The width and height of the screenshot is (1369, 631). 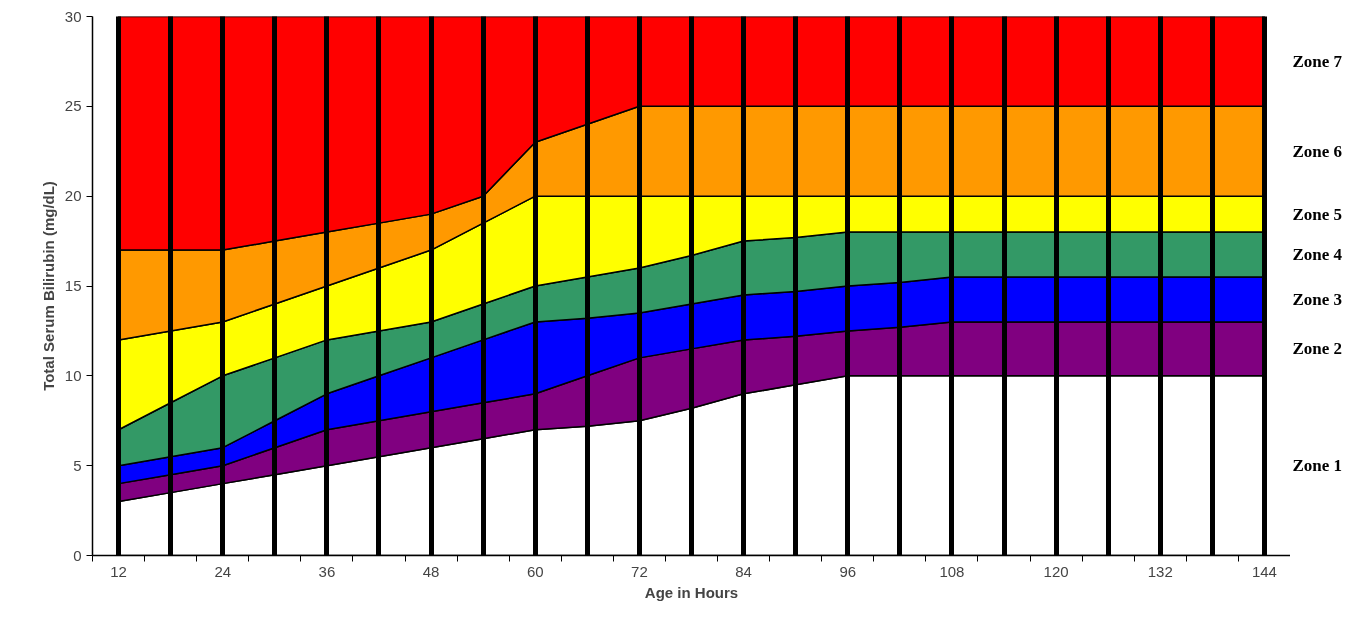 I want to click on series-label: Zone 7, so click(x=1317, y=61).